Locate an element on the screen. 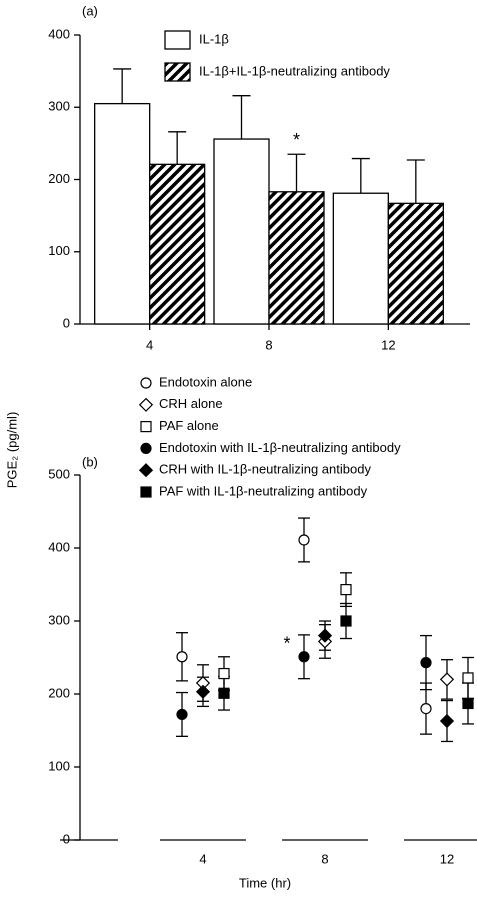 The height and width of the screenshot is (902, 477). x-axis-title: Time (hr) is located at coordinates (265, 882).